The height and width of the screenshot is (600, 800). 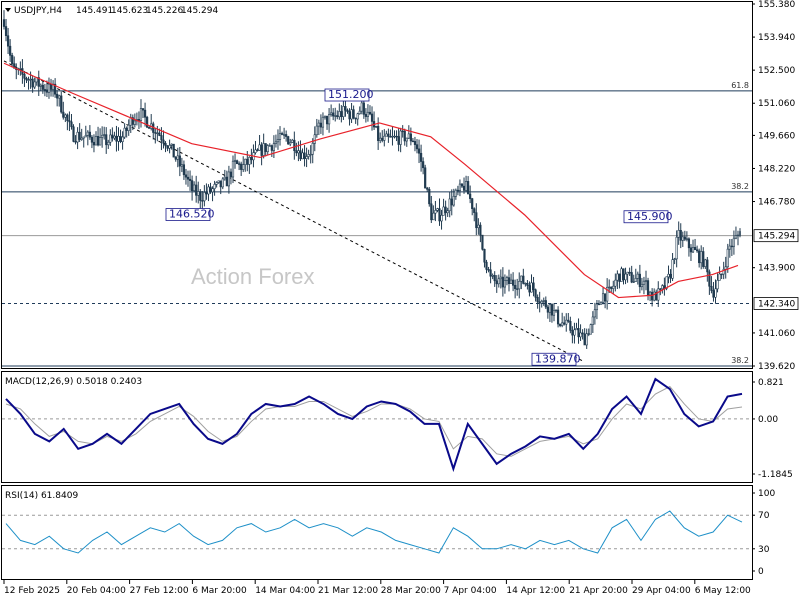 What do you see at coordinates (8, 10) in the screenshot?
I see `dropdown-triangle-icon` at bounding box center [8, 10].